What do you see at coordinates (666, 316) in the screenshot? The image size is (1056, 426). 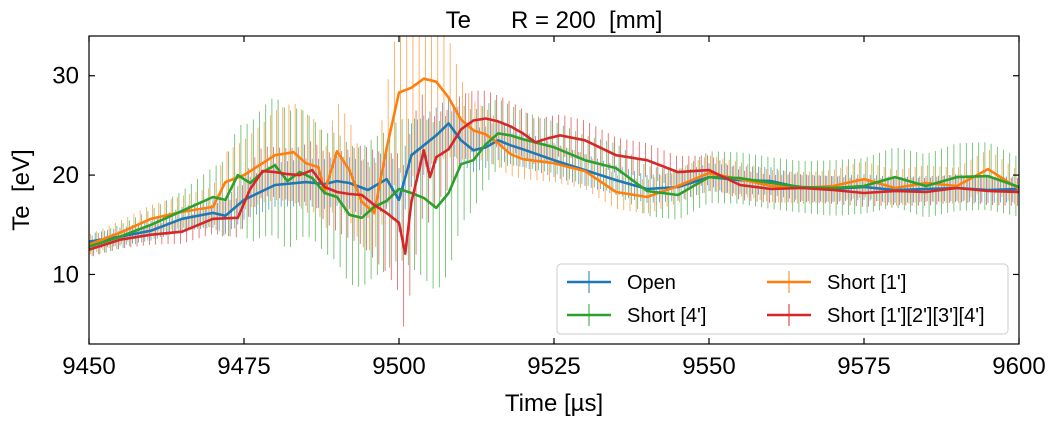 I see `legend-label: Short [4']` at bounding box center [666, 316].